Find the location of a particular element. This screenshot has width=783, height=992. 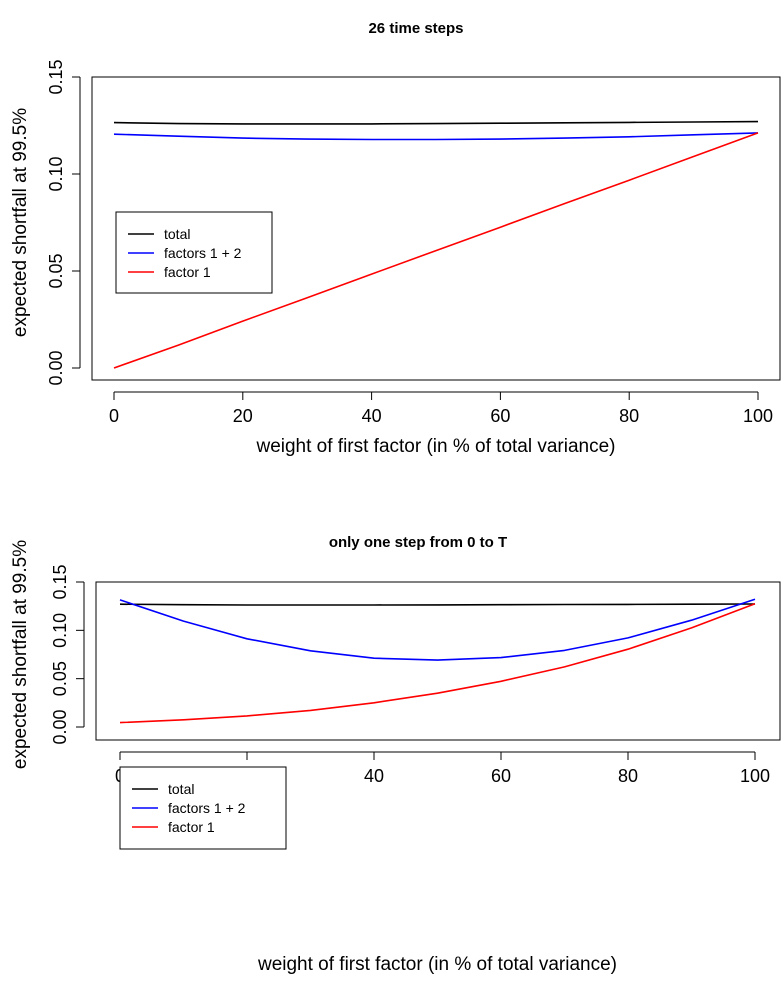

chart-title: 26 time steps is located at coordinates (415, 28).